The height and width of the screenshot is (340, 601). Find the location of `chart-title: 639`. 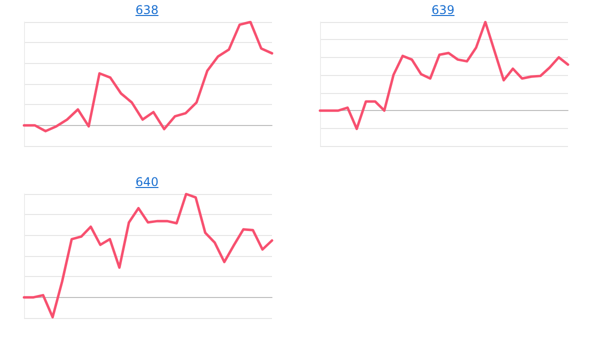

chart-title: 639 is located at coordinates (443, 10).